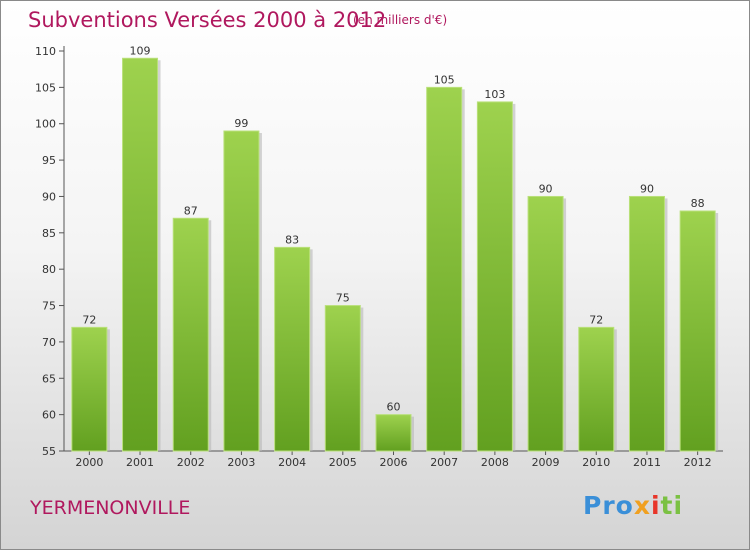 This screenshot has height=550, width=750. I want to click on y-tick-label: 70, so click(49, 342).